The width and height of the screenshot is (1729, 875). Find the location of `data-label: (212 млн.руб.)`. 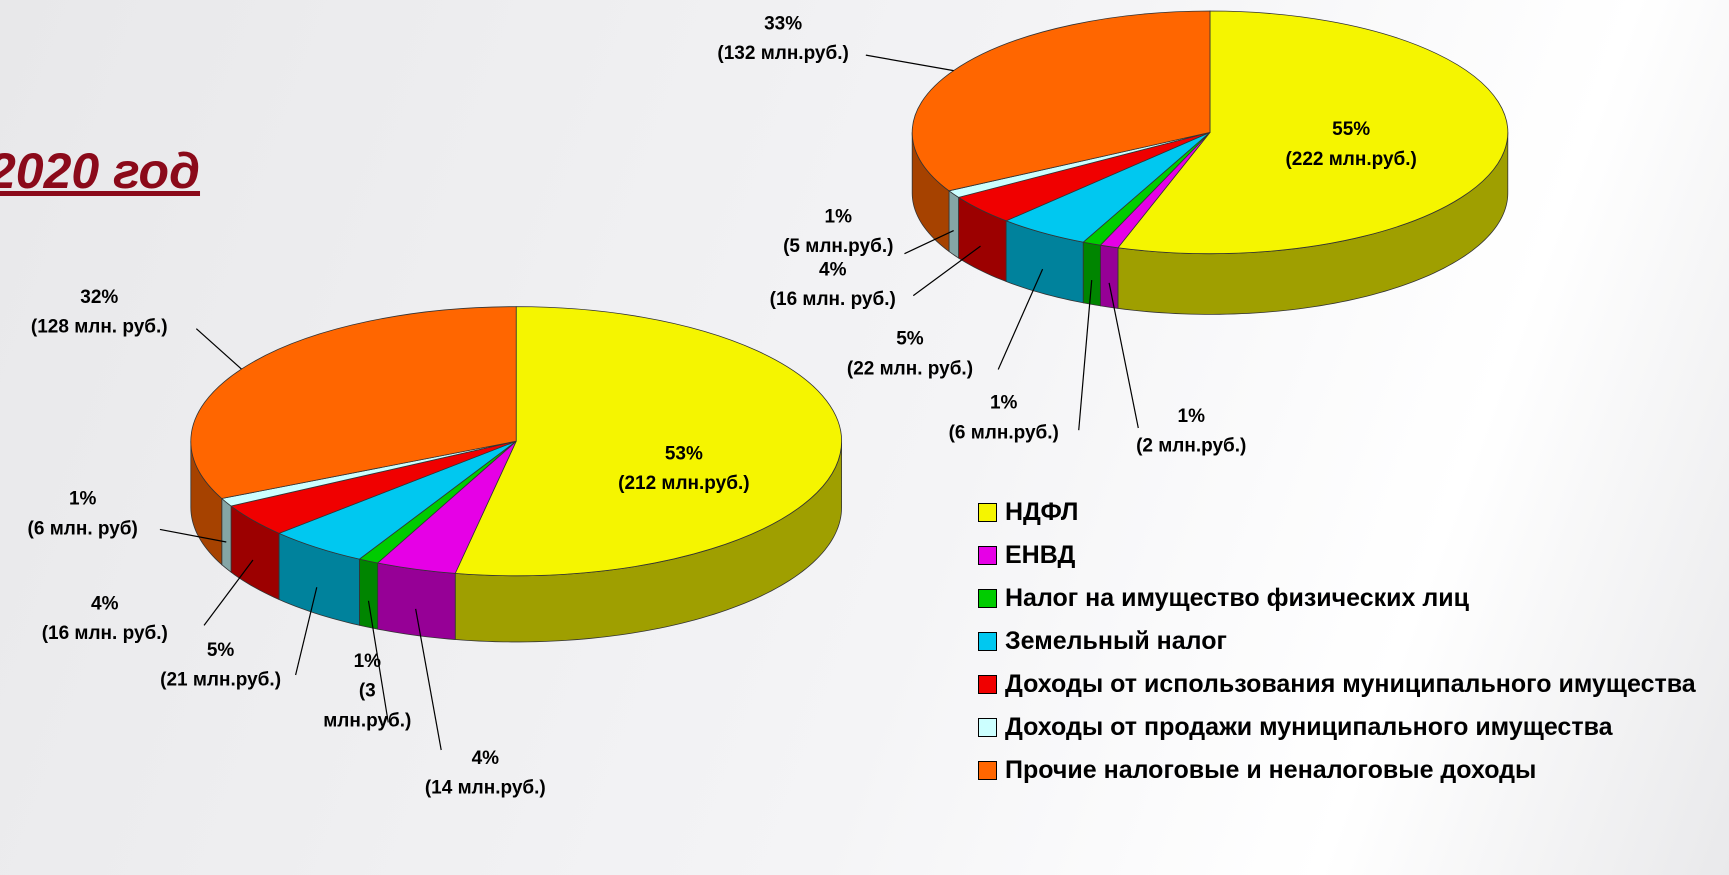

data-label: (212 млн.руб.) is located at coordinates (683, 483).